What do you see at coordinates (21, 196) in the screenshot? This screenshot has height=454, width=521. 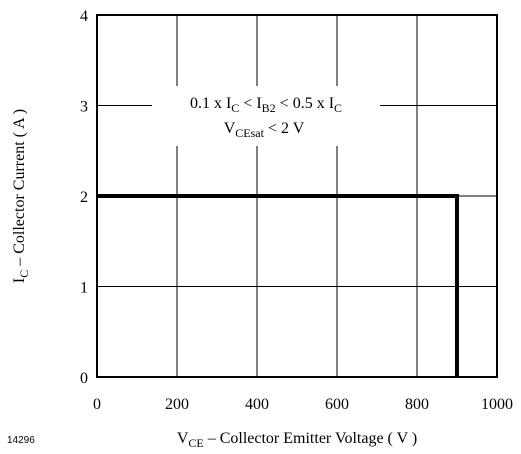 I see `y-axis-label: IC – Collector Current ( A )` at bounding box center [21, 196].